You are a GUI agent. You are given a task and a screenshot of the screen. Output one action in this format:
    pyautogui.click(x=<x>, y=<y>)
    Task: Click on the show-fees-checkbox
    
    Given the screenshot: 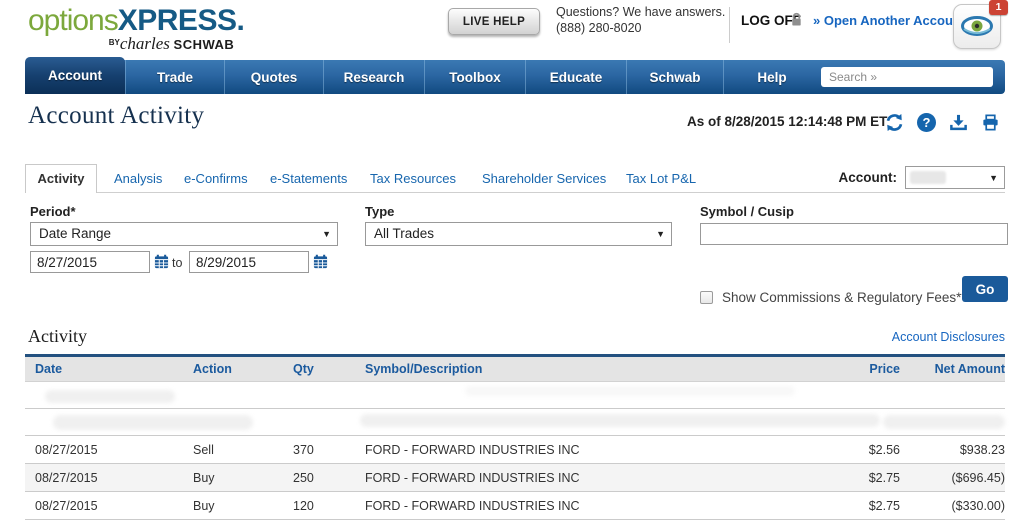 What is the action you would take?
    pyautogui.click(x=706, y=297)
    